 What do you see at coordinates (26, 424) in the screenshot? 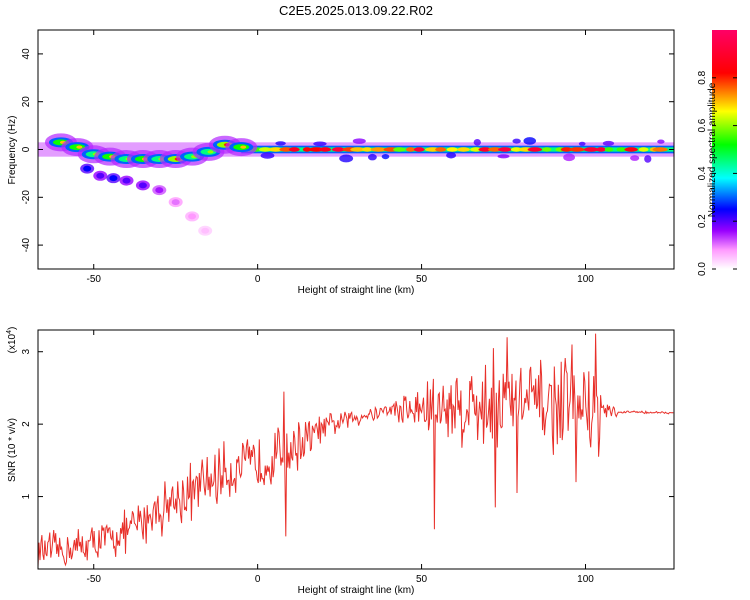
I see `y-tick-label: 2` at bounding box center [26, 424].